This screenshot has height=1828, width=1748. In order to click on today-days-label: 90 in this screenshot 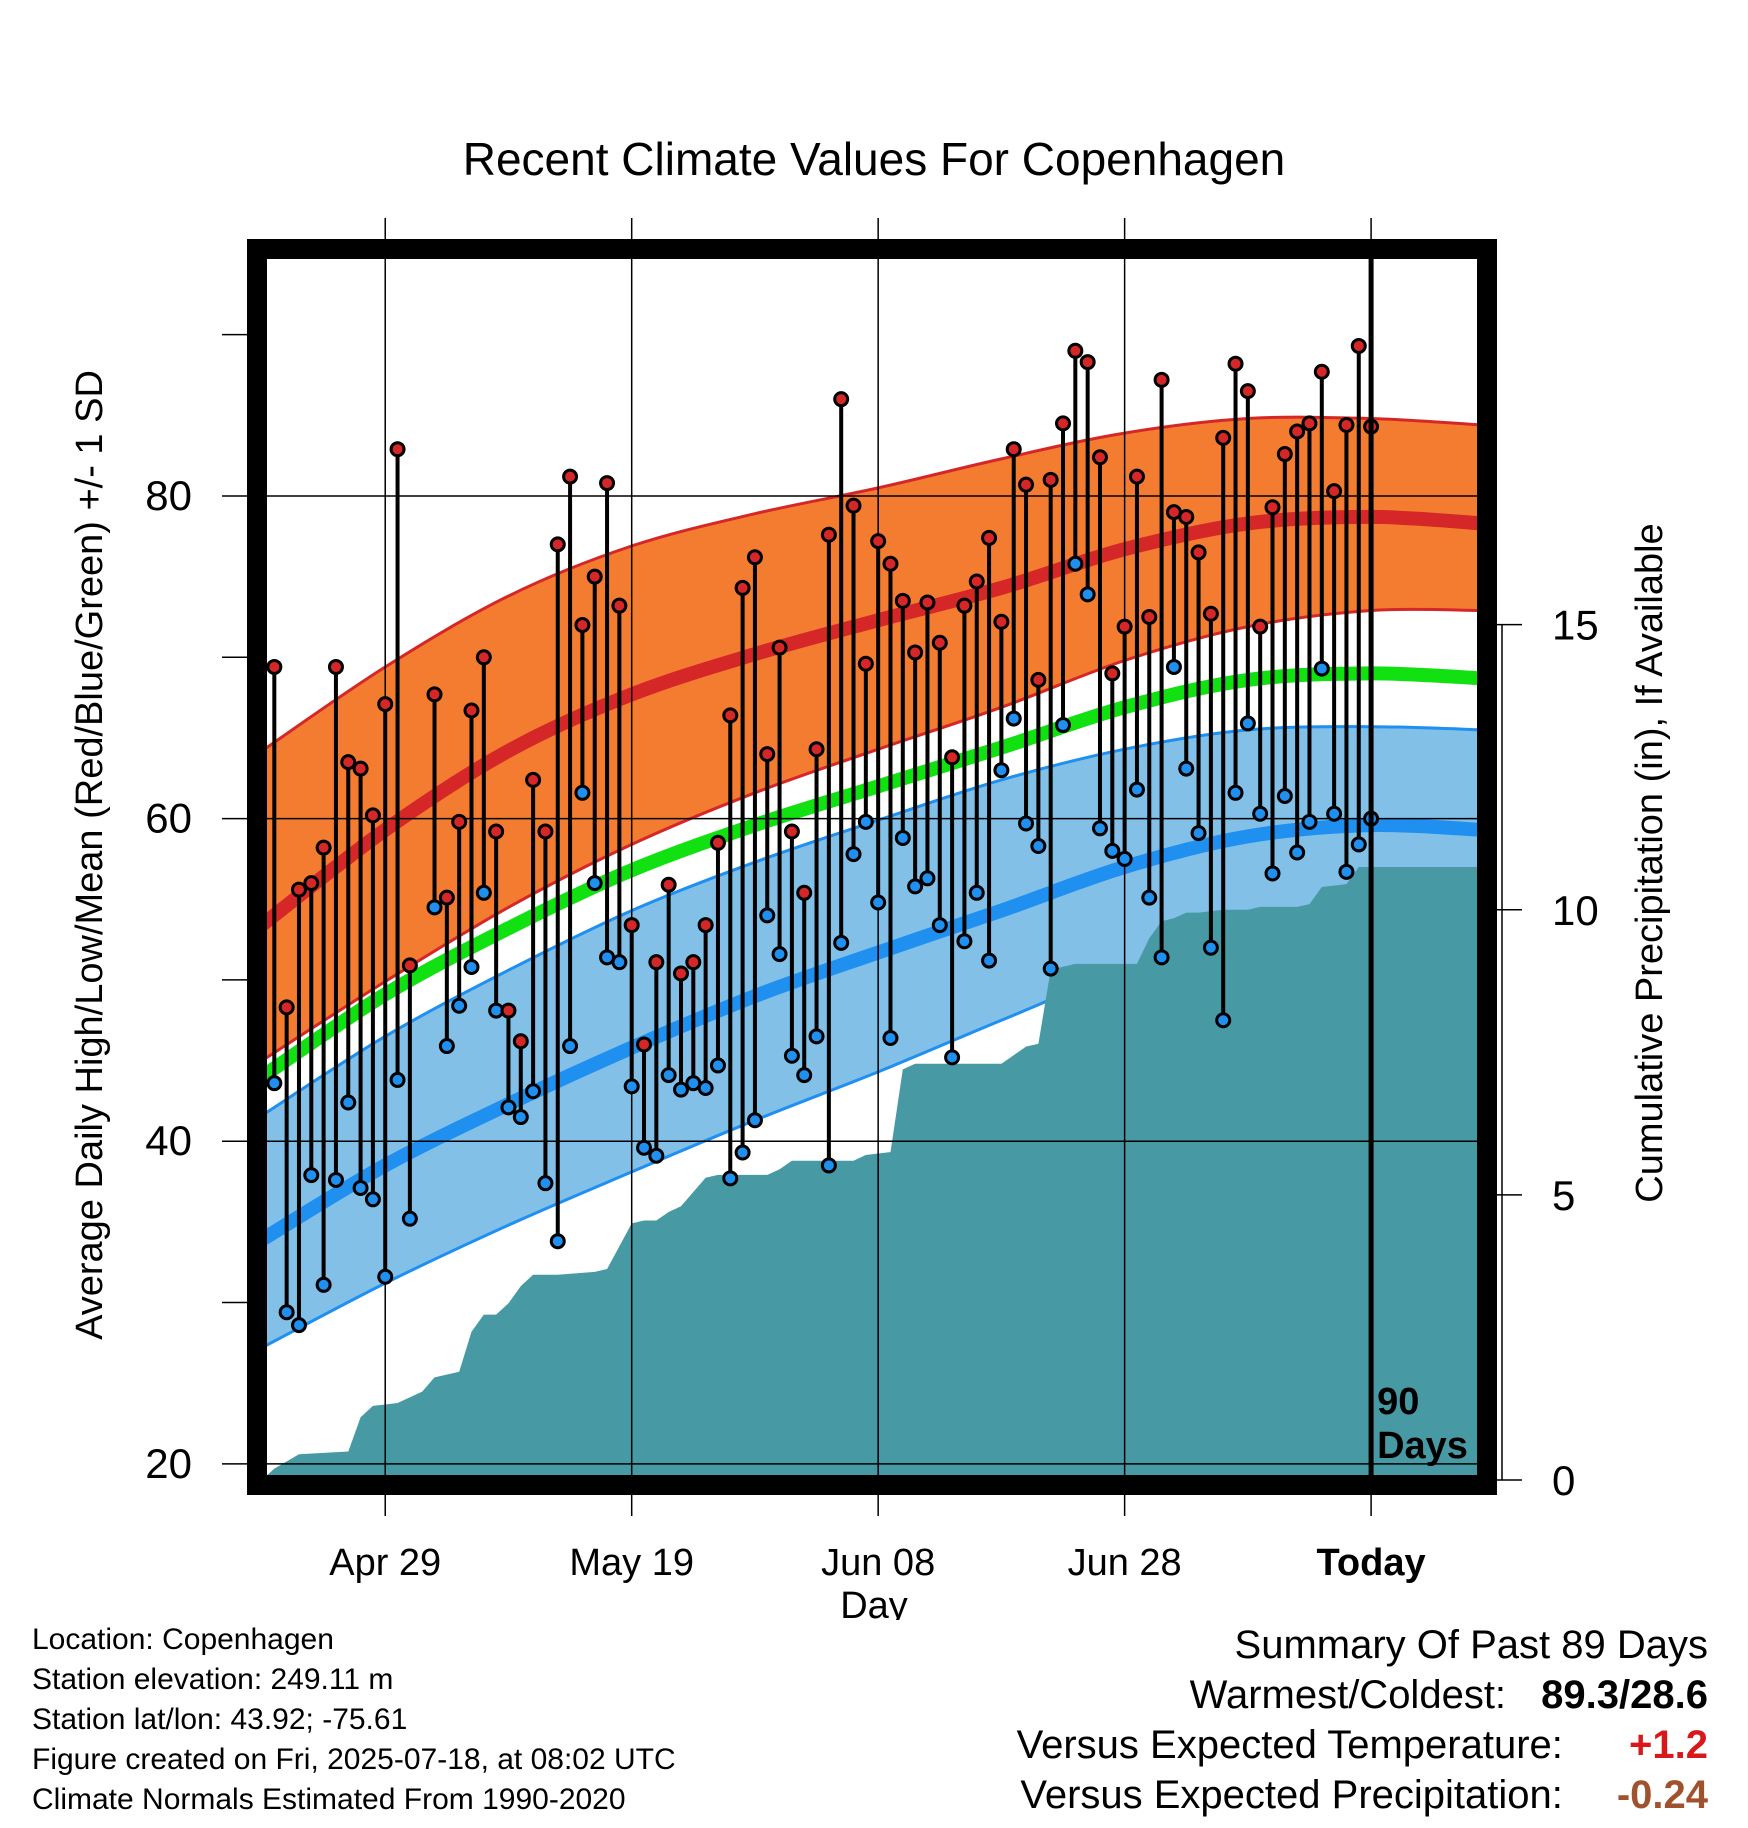, I will do `click(1398, 1402)`.